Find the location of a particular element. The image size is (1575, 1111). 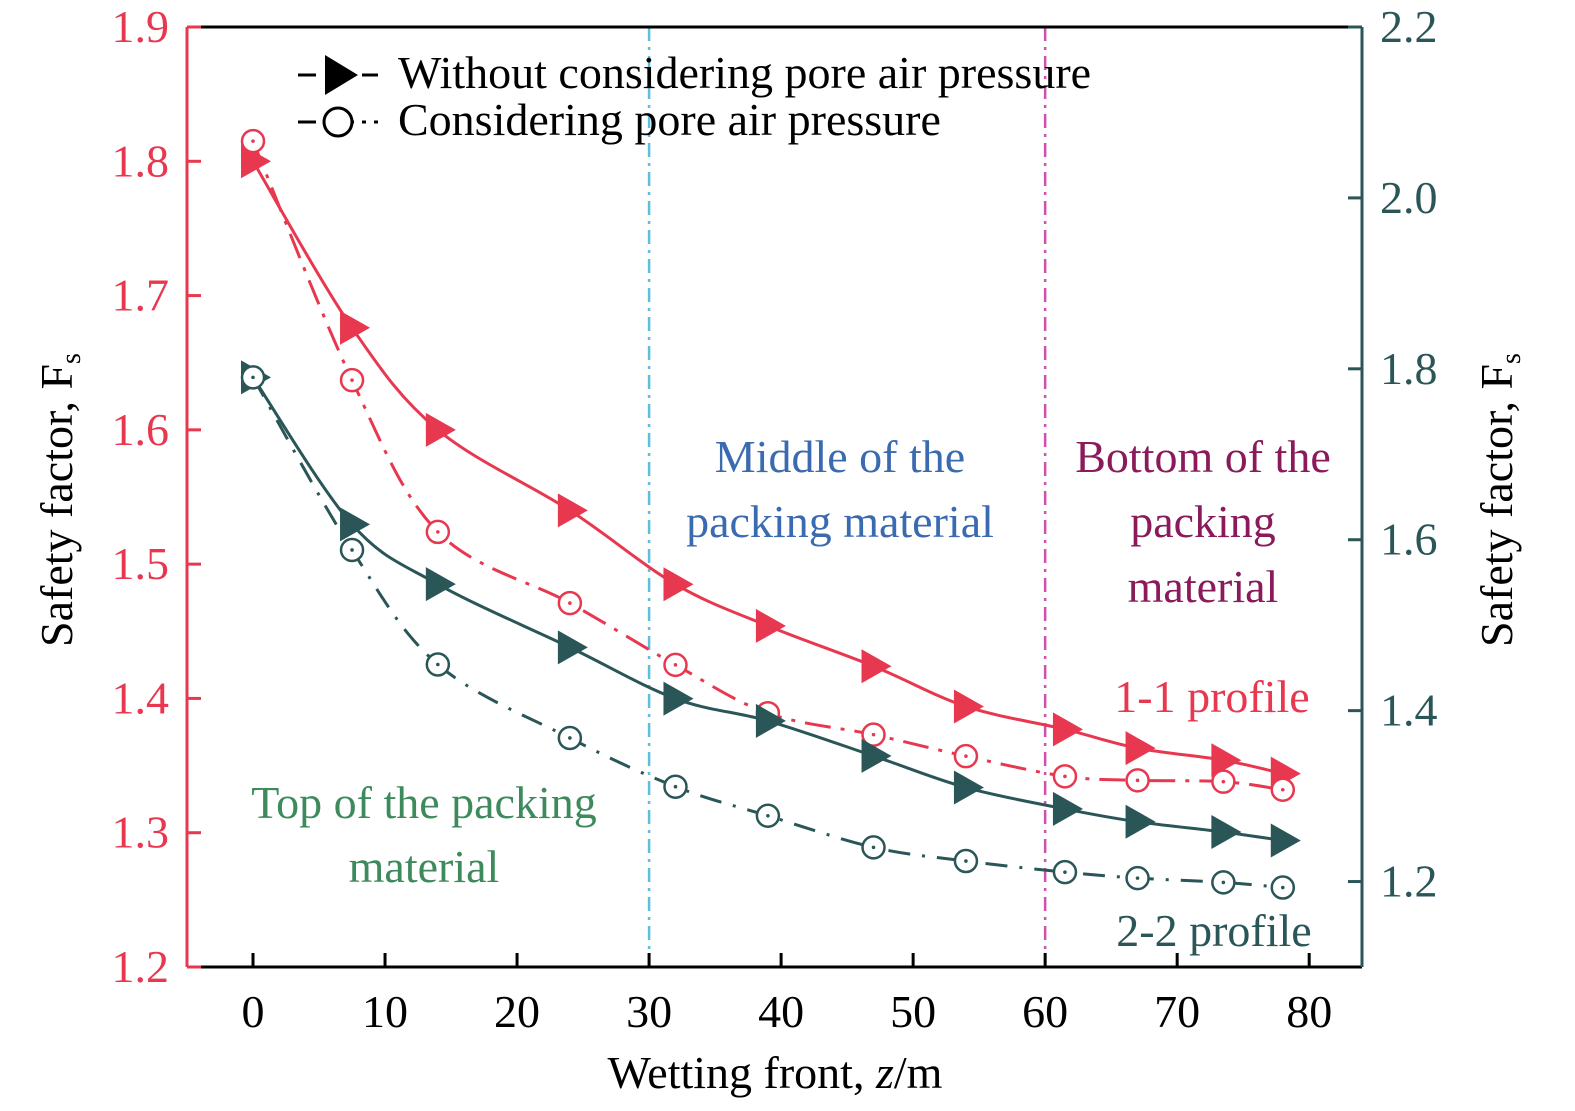

x-tick-label: 30 is located at coordinates (649, 1011).